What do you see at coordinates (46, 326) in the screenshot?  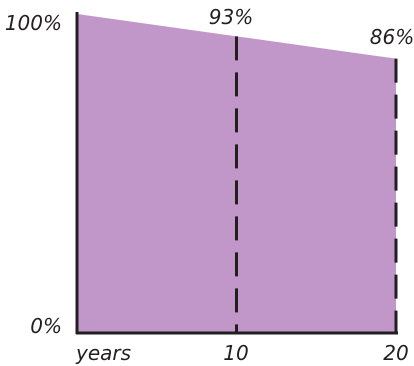 I see `y-tick-label-min: 0%` at bounding box center [46, 326].